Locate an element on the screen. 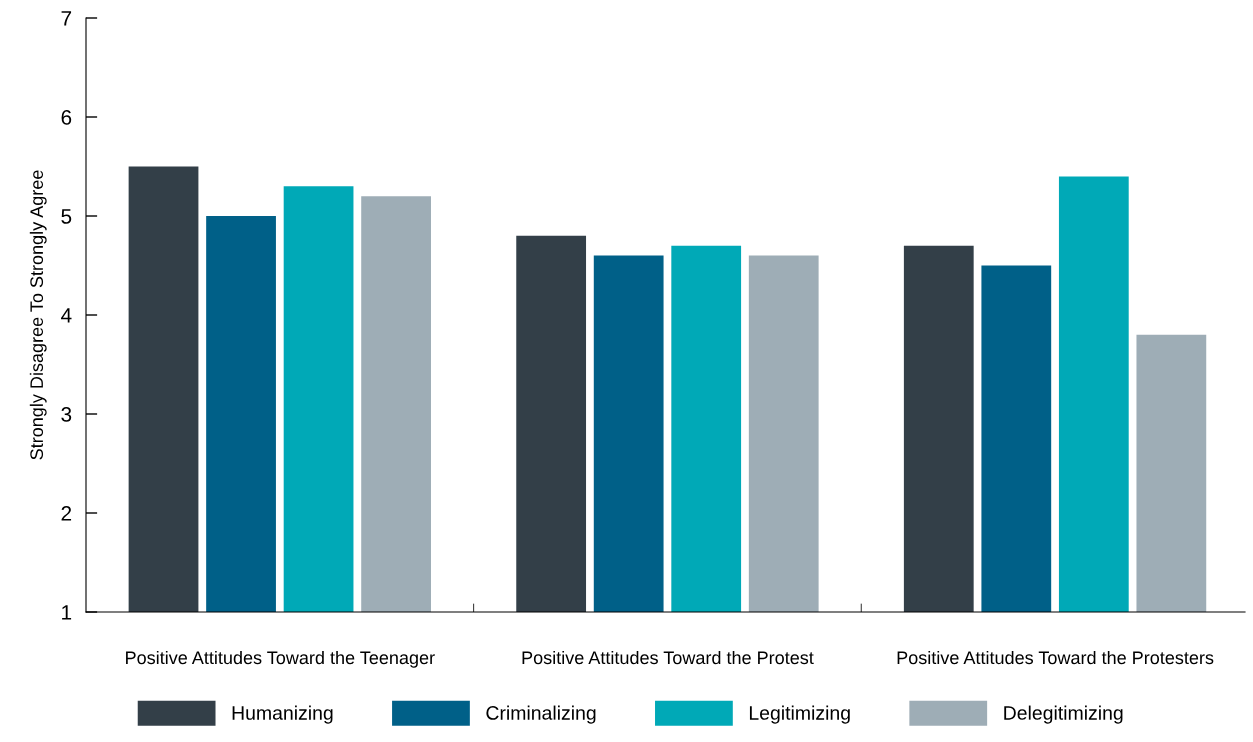 Image resolution: width=1253 pixels, height=742 pixels. legend-label: Legitimizing is located at coordinates (799, 714).